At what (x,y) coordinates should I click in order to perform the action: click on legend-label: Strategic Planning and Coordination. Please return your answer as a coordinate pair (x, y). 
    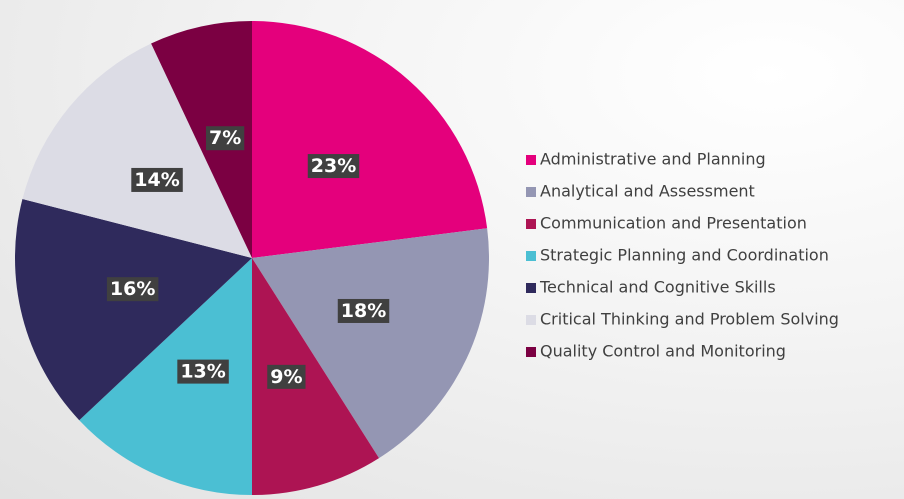
    Looking at the image, I should click on (684, 255).